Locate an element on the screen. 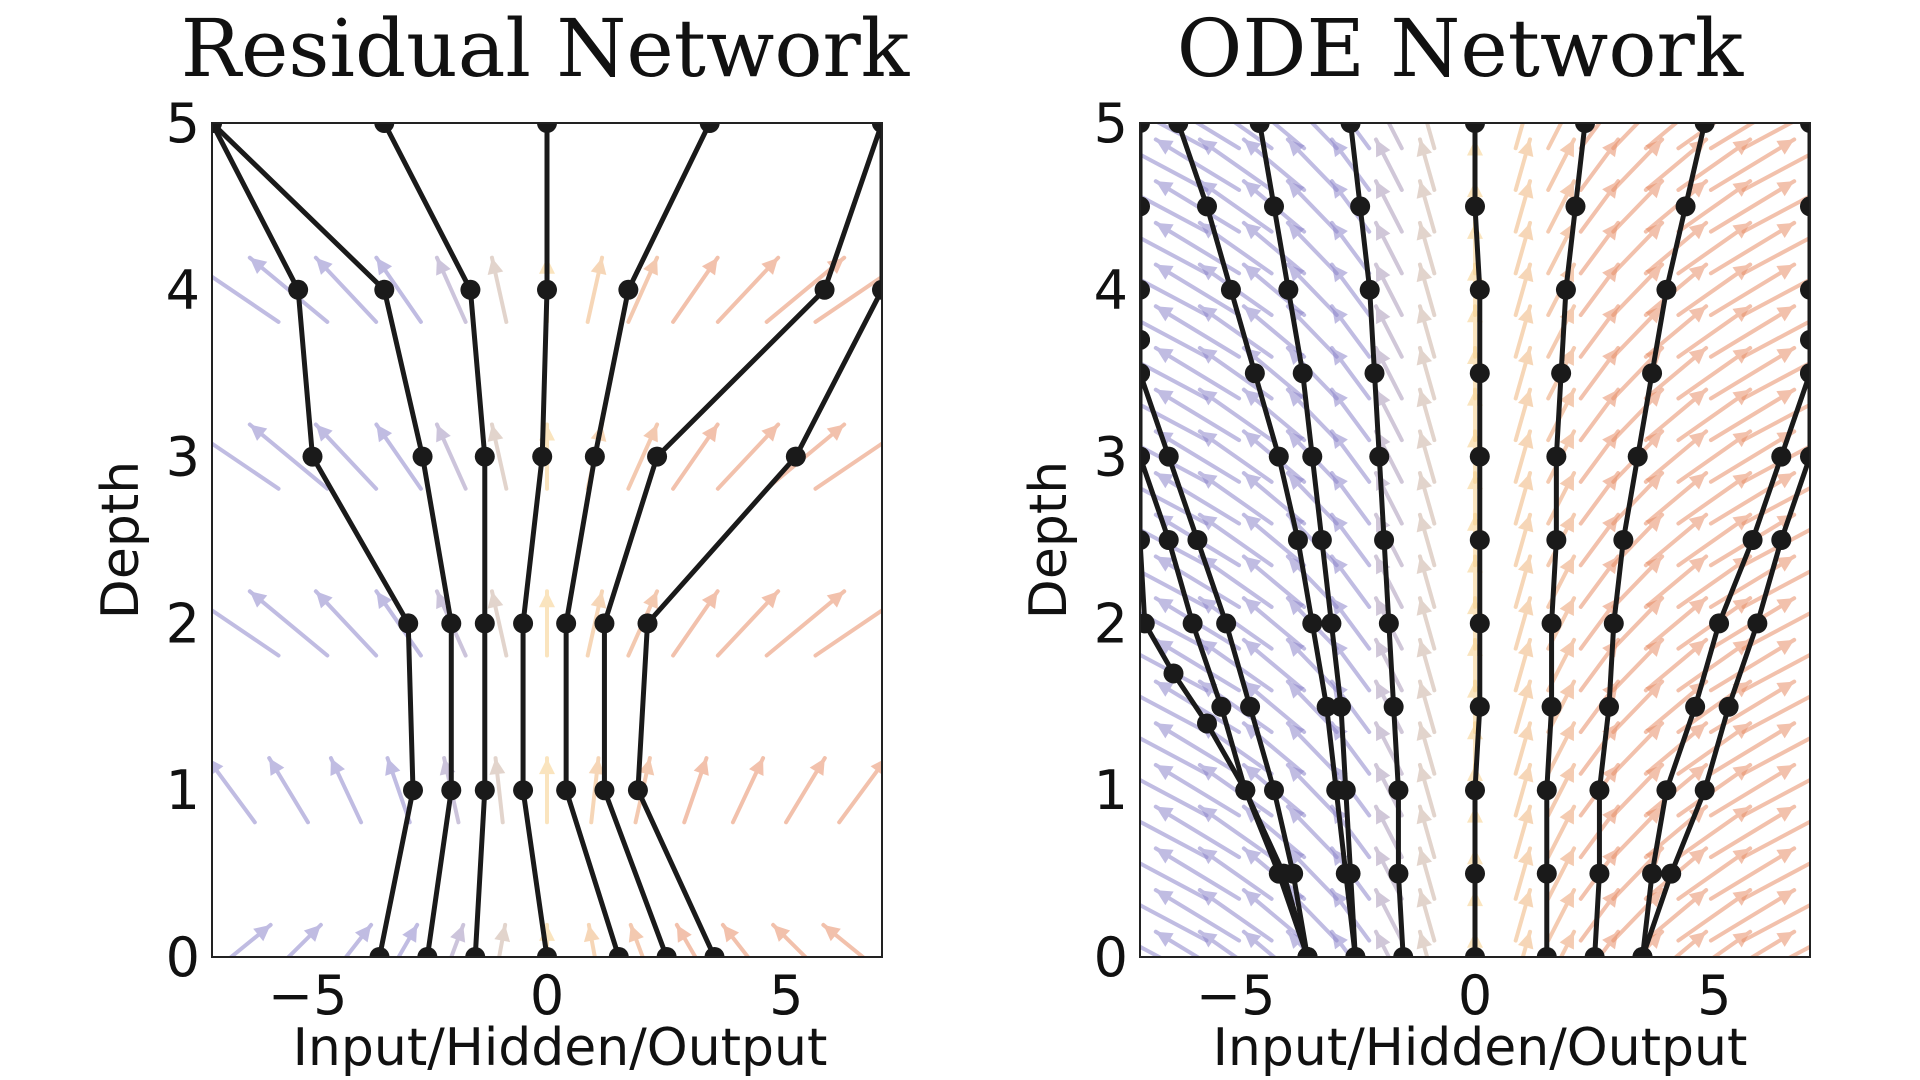  x-tick-label: 5 is located at coordinates (1714, 995).